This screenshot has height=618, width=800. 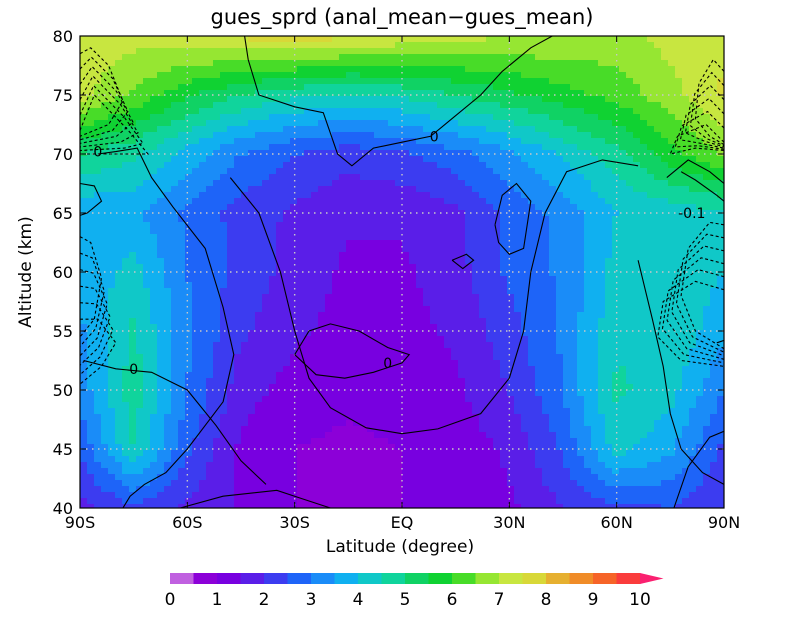 What do you see at coordinates (217, 600) in the screenshot?
I see `colorbar-tick-label: 1` at bounding box center [217, 600].